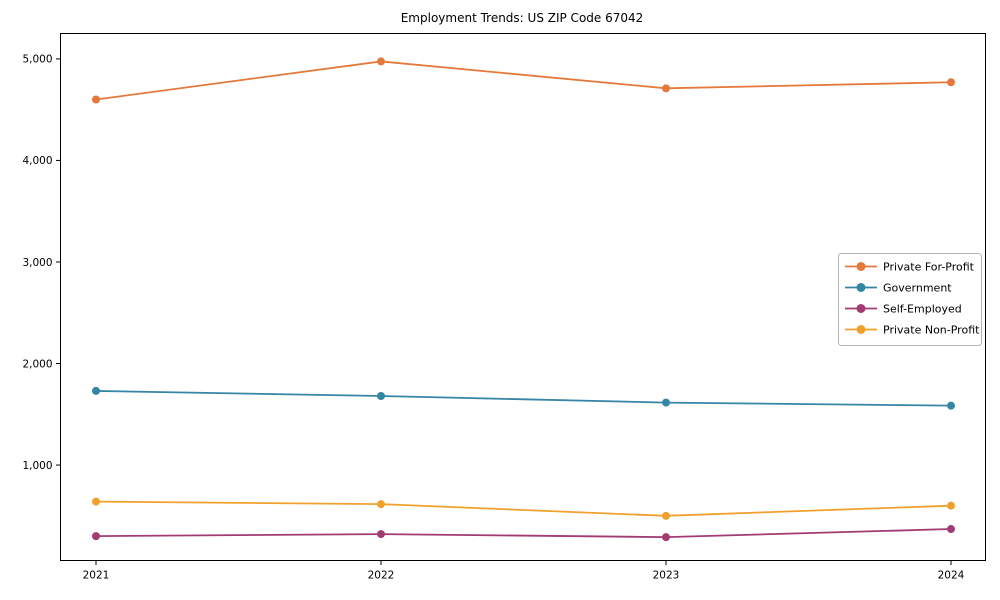 The image size is (1000, 600). I want to click on legend-label-self-employed: Self-Employed, so click(922, 309).